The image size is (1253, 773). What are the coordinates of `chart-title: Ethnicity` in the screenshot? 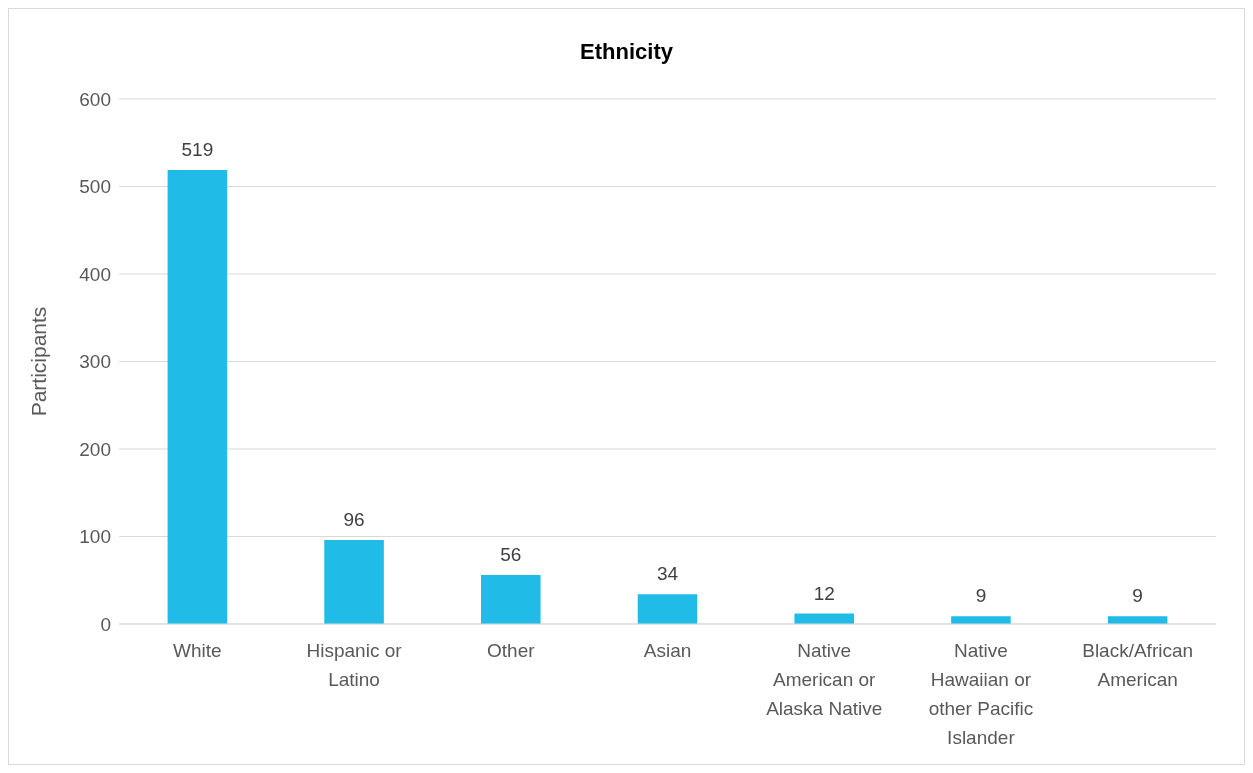 It's located at (626, 52).